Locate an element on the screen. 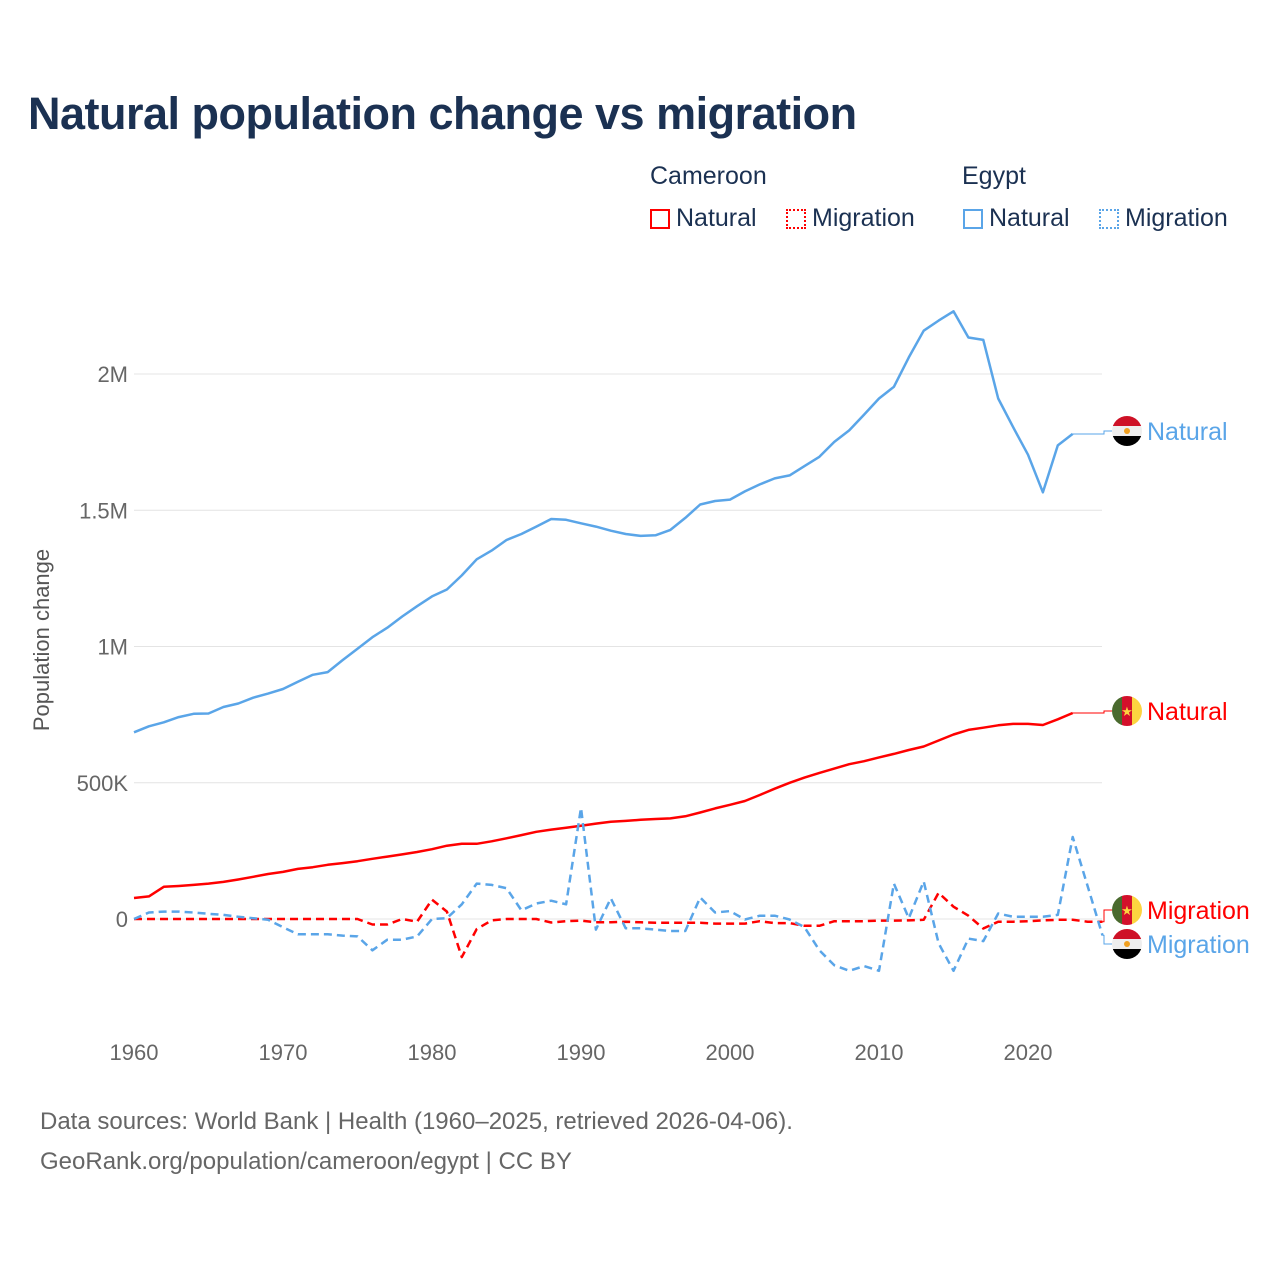 This screenshot has height=1280, width=1280. legend-item-egypt-migration: Migration is located at coordinates (1163, 218).